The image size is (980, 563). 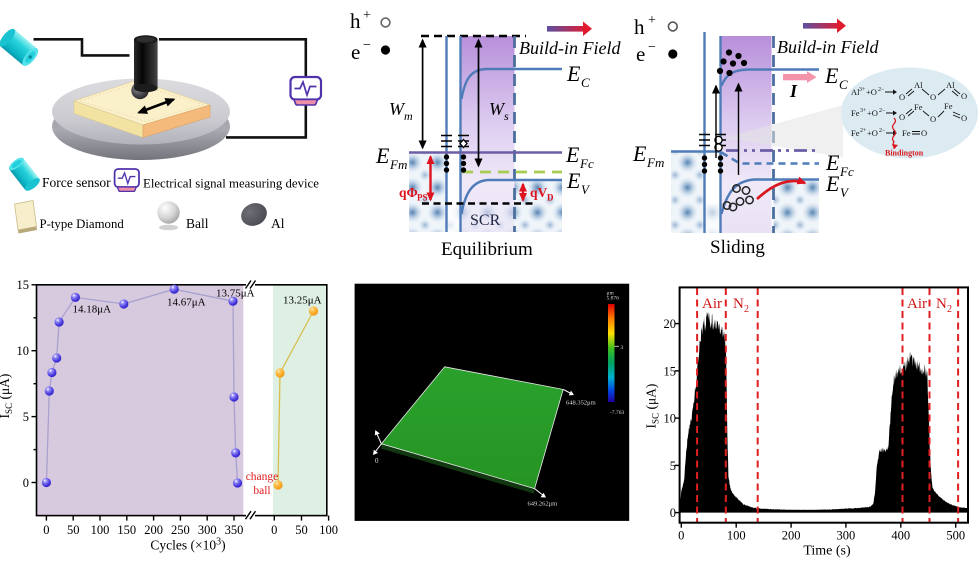 What do you see at coordinates (670, 324) in the screenshot?
I see `svg-text: 20` at bounding box center [670, 324].